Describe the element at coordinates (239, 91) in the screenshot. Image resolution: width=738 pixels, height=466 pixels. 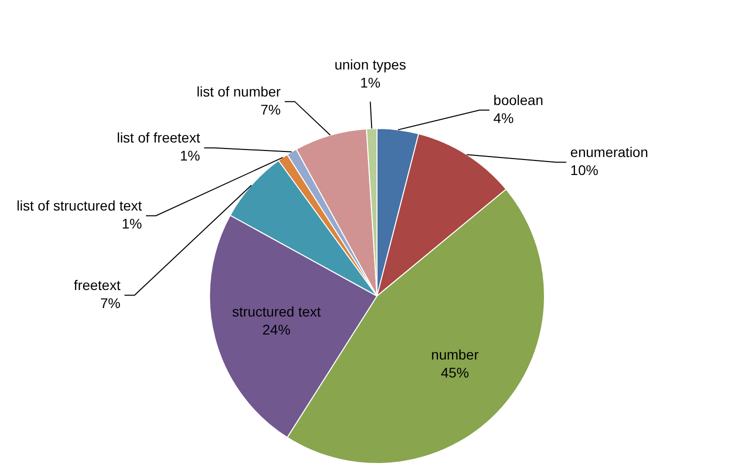
I see `slice-label: list of number` at that location.